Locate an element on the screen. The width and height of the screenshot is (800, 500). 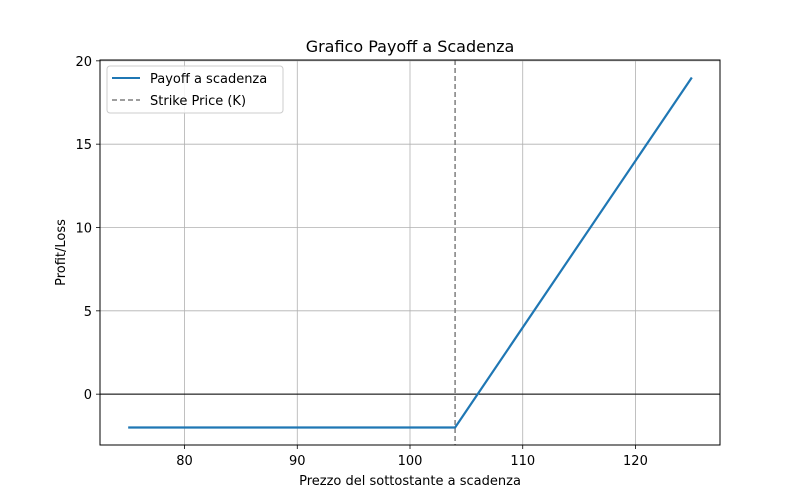
x-tick-label: 110 is located at coordinates (522, 461).